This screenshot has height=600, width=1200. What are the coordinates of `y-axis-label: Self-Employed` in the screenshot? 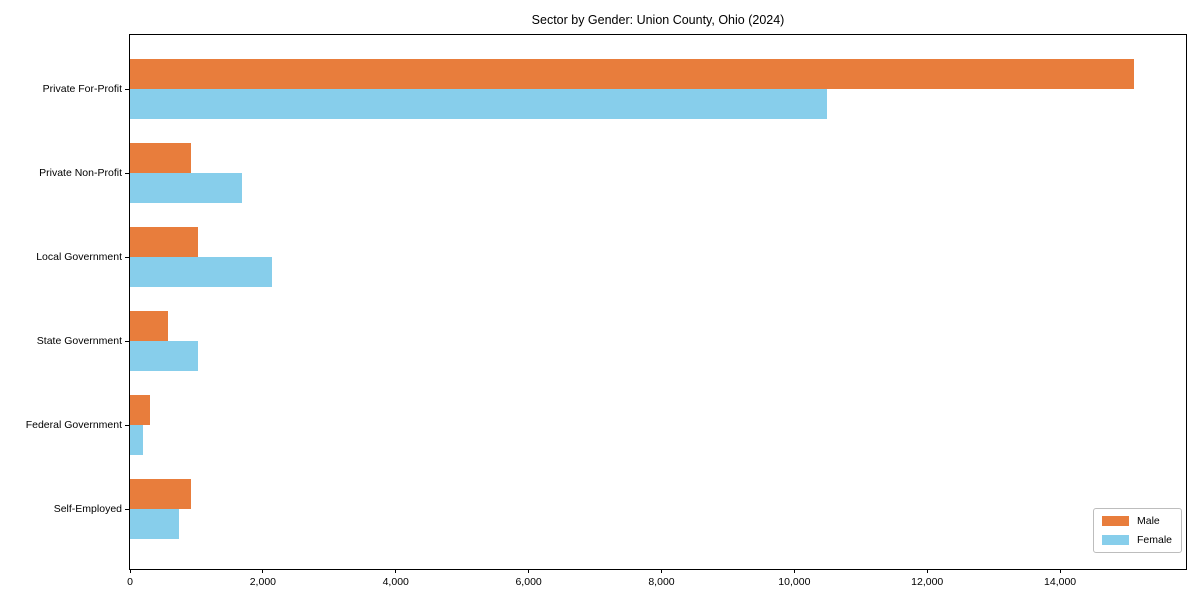 It's located at (87, 509).